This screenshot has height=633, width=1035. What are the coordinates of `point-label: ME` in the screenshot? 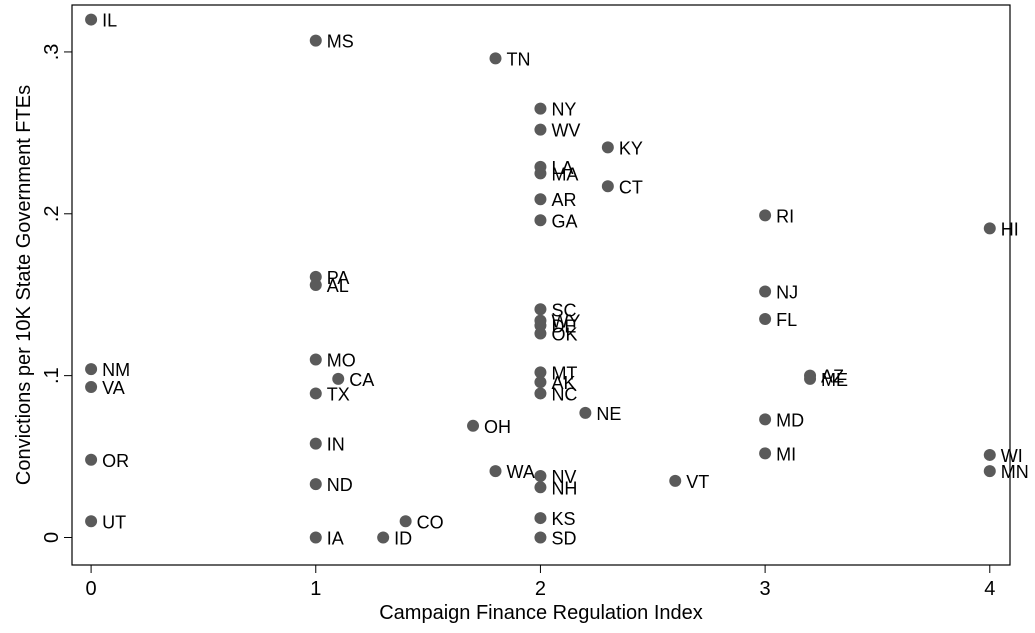 It's located at (834, 380).